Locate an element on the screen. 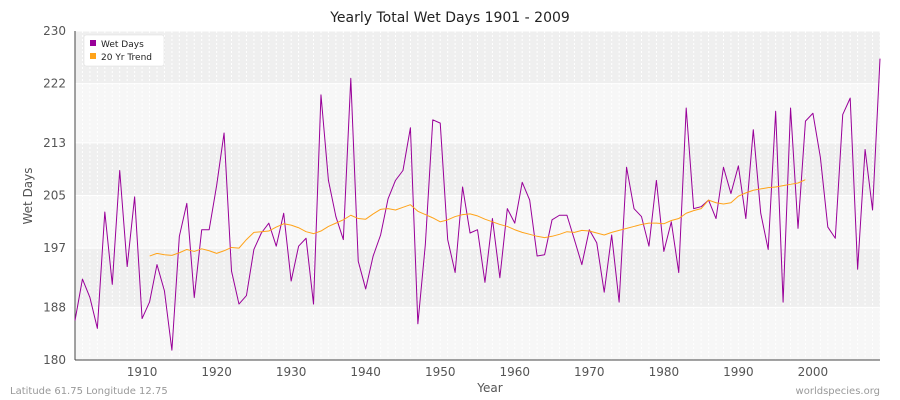 This screenshot has height=400, width=900. legend-box is located at coordinates (124, 50).